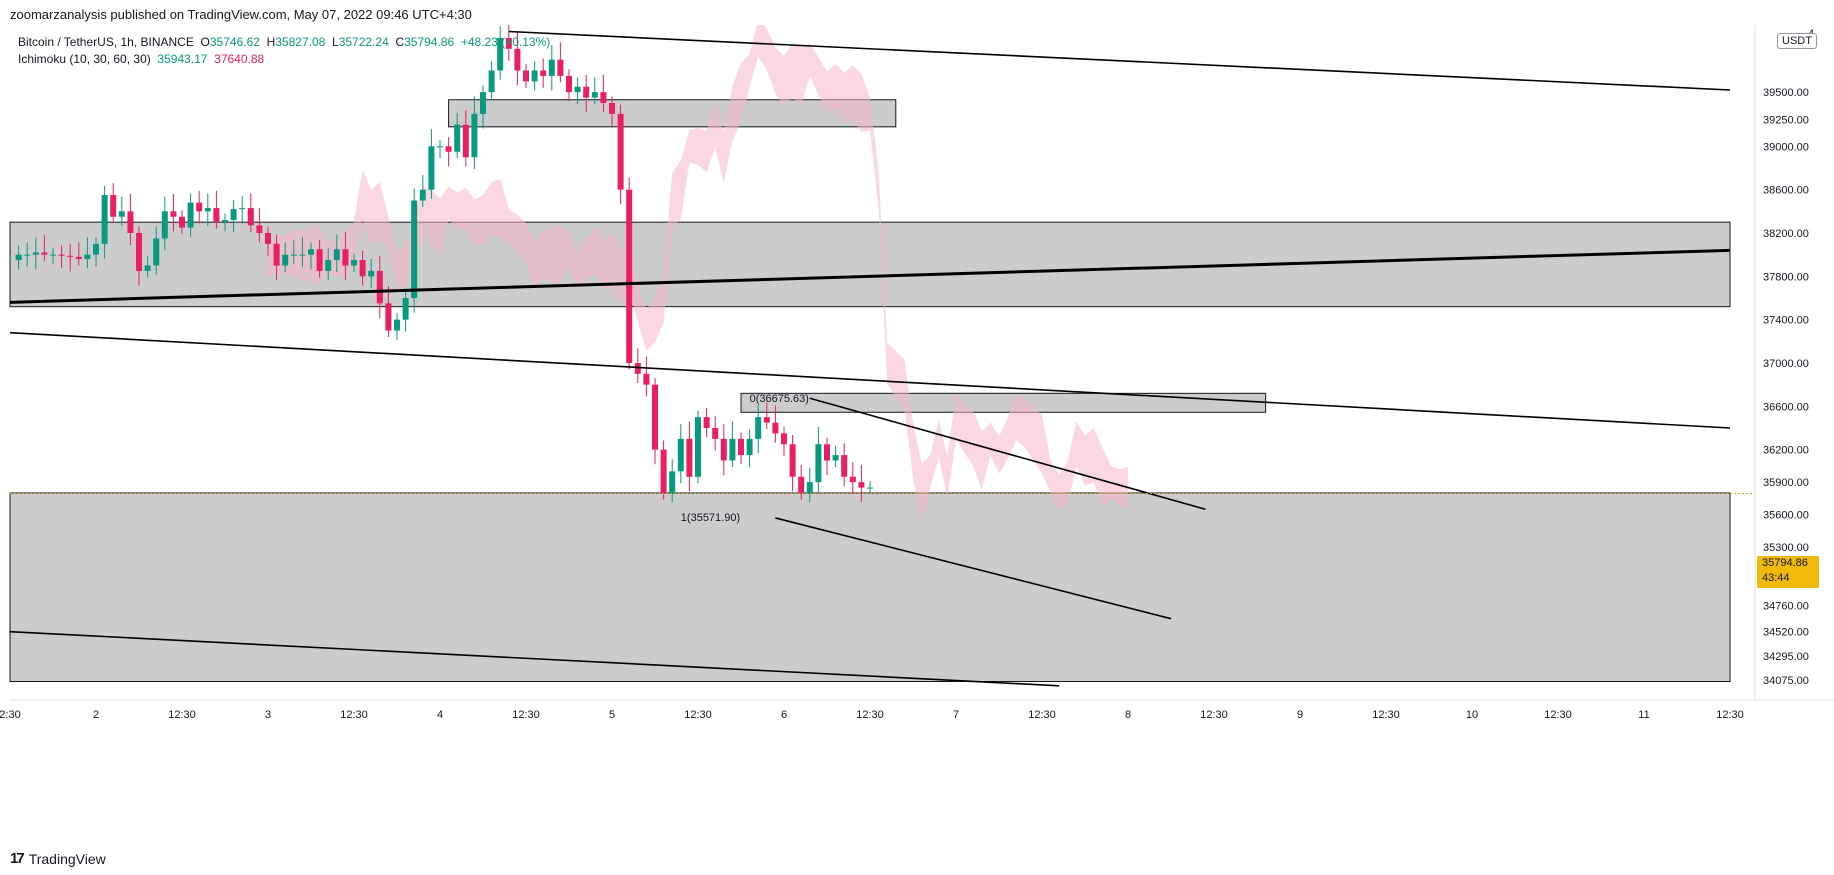 The width and height of the screenshot is (1834, 875). I want to click on close-label: C, so click(400, 42).